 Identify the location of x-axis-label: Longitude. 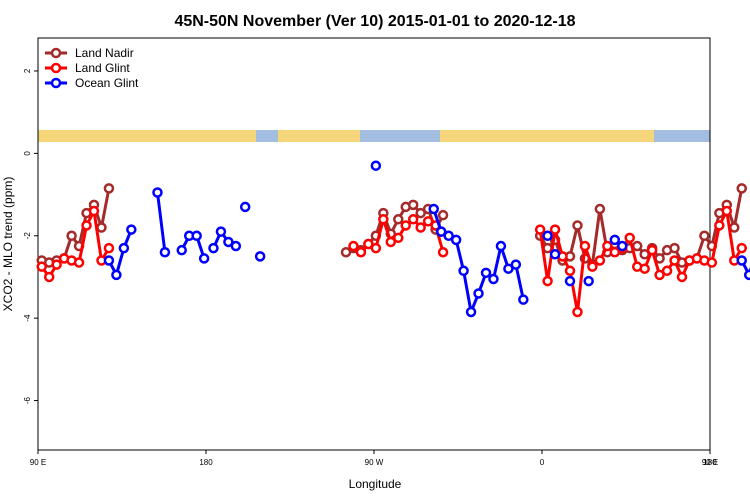
(375, 484).